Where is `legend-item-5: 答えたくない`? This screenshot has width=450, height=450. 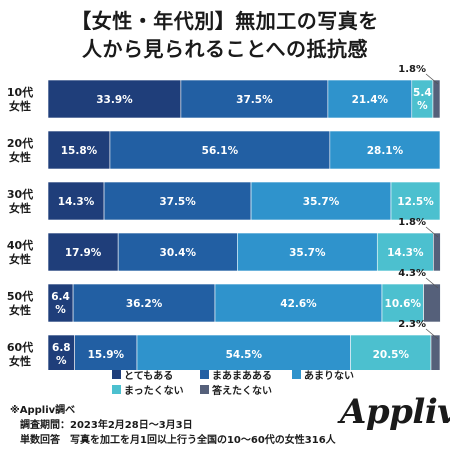 legend-item-5: 答えたくない is located at coordinates (236, 389).